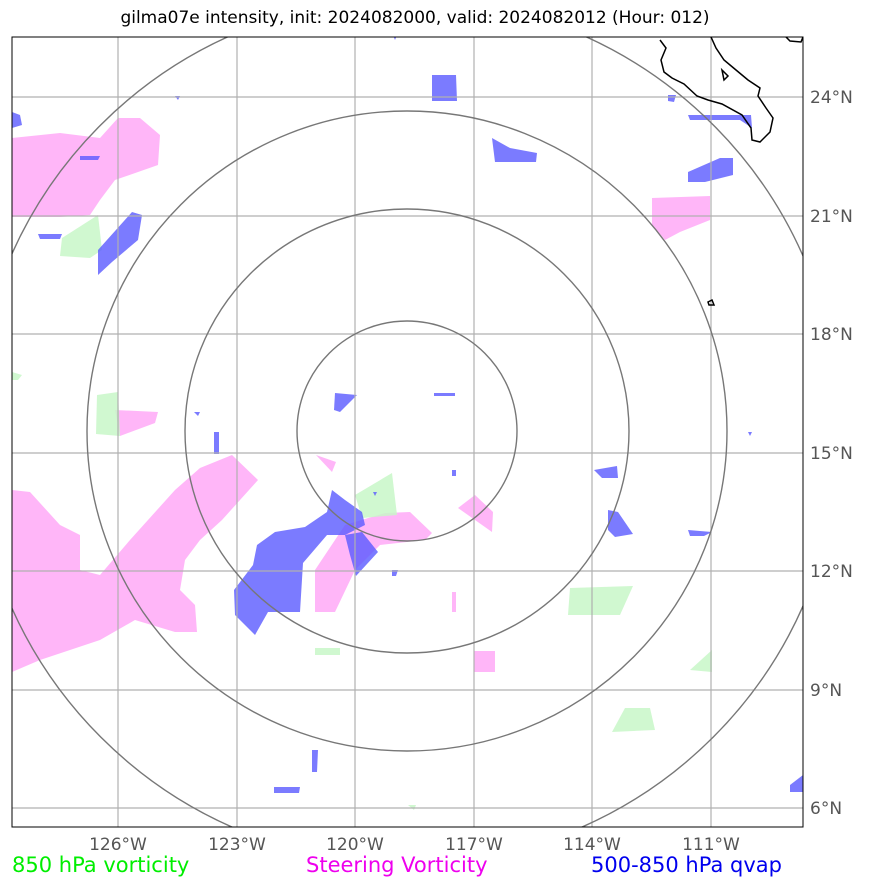  I want to click on lon-tick-label: 123°W, so click(237, 845).